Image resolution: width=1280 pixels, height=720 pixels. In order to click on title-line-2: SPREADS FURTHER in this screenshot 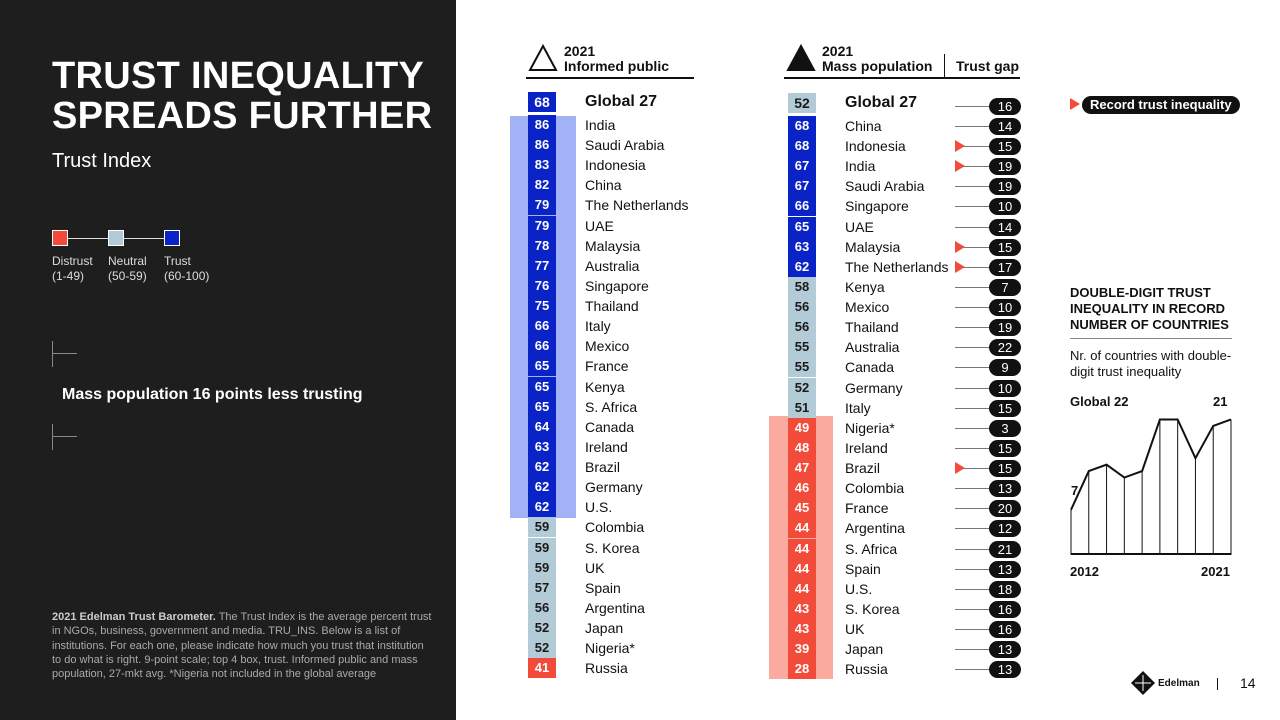, I will do `click(242, 116)`.